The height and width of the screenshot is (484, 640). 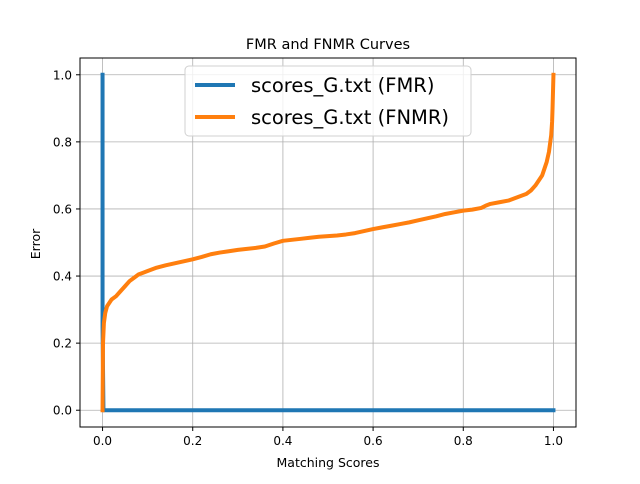 I want to click on legend: scores_G.txt (FMR) scores_G.txt (FNMR), so click(x=328, y=101).